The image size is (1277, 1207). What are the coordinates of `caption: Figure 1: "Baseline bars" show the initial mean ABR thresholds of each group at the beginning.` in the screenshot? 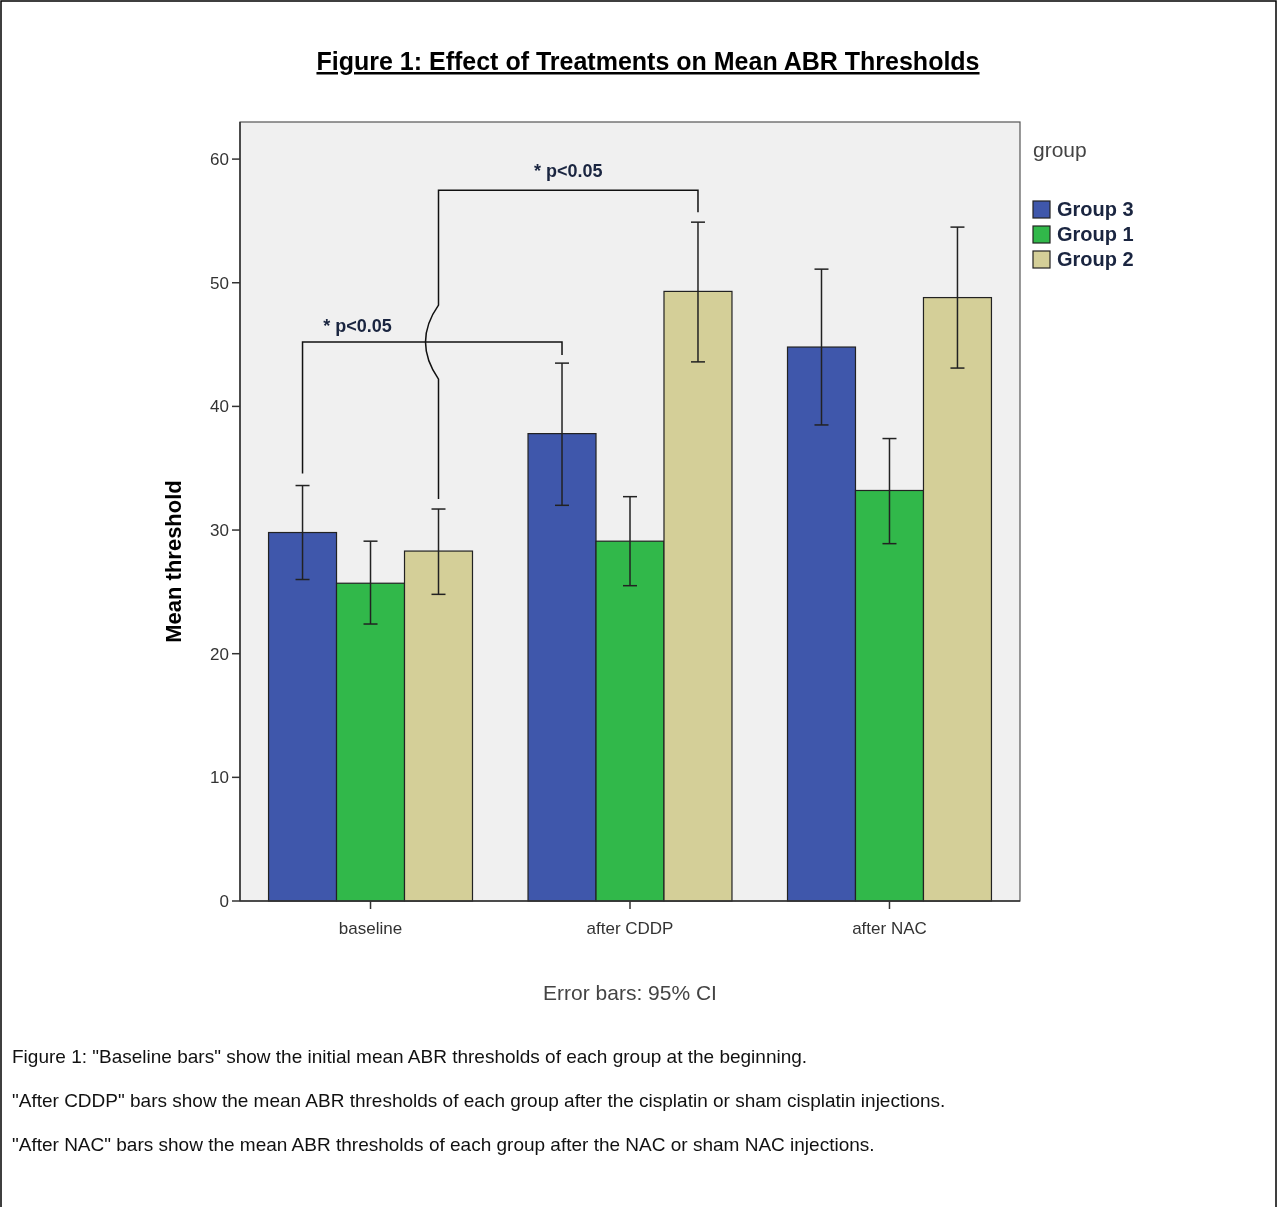 It's located at (410, 1056).